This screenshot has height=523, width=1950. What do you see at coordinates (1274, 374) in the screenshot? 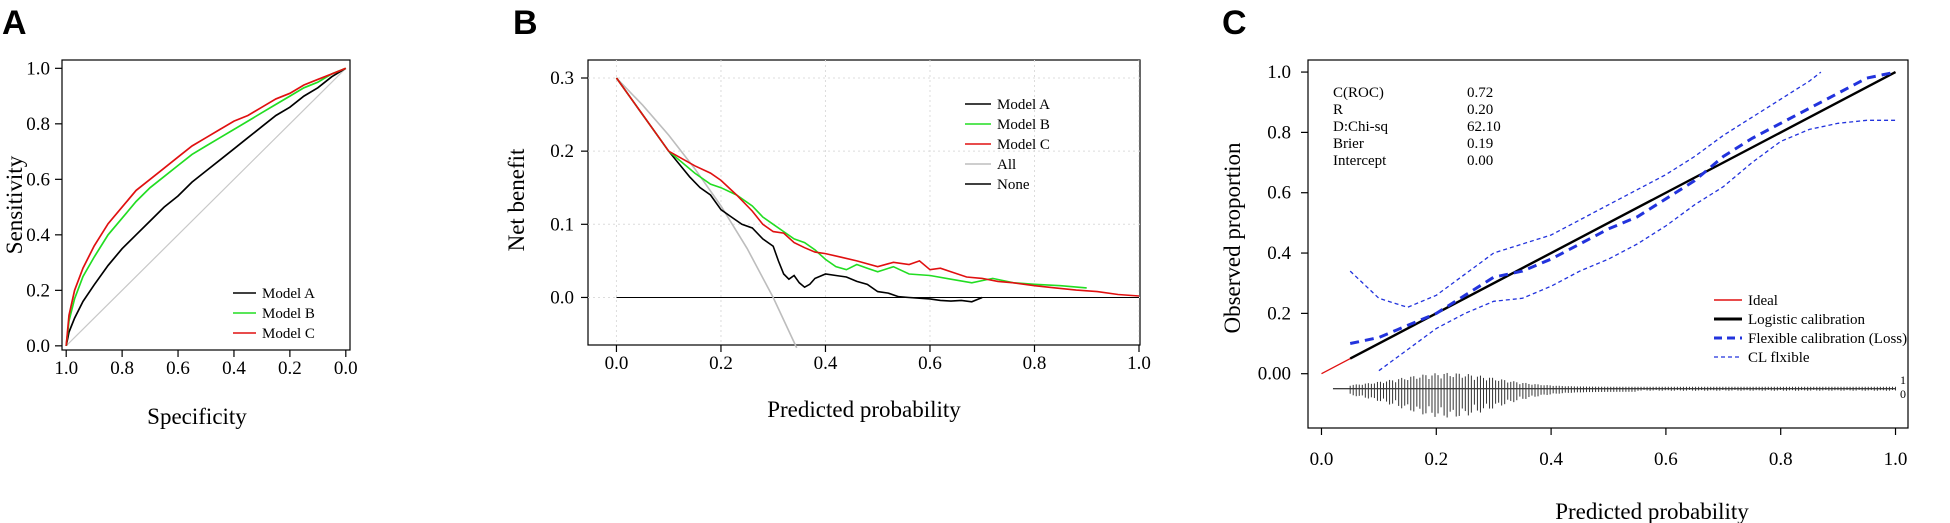
I see `panel-c-y-tick-label: 0.00` at bounding box center [1274, 374].